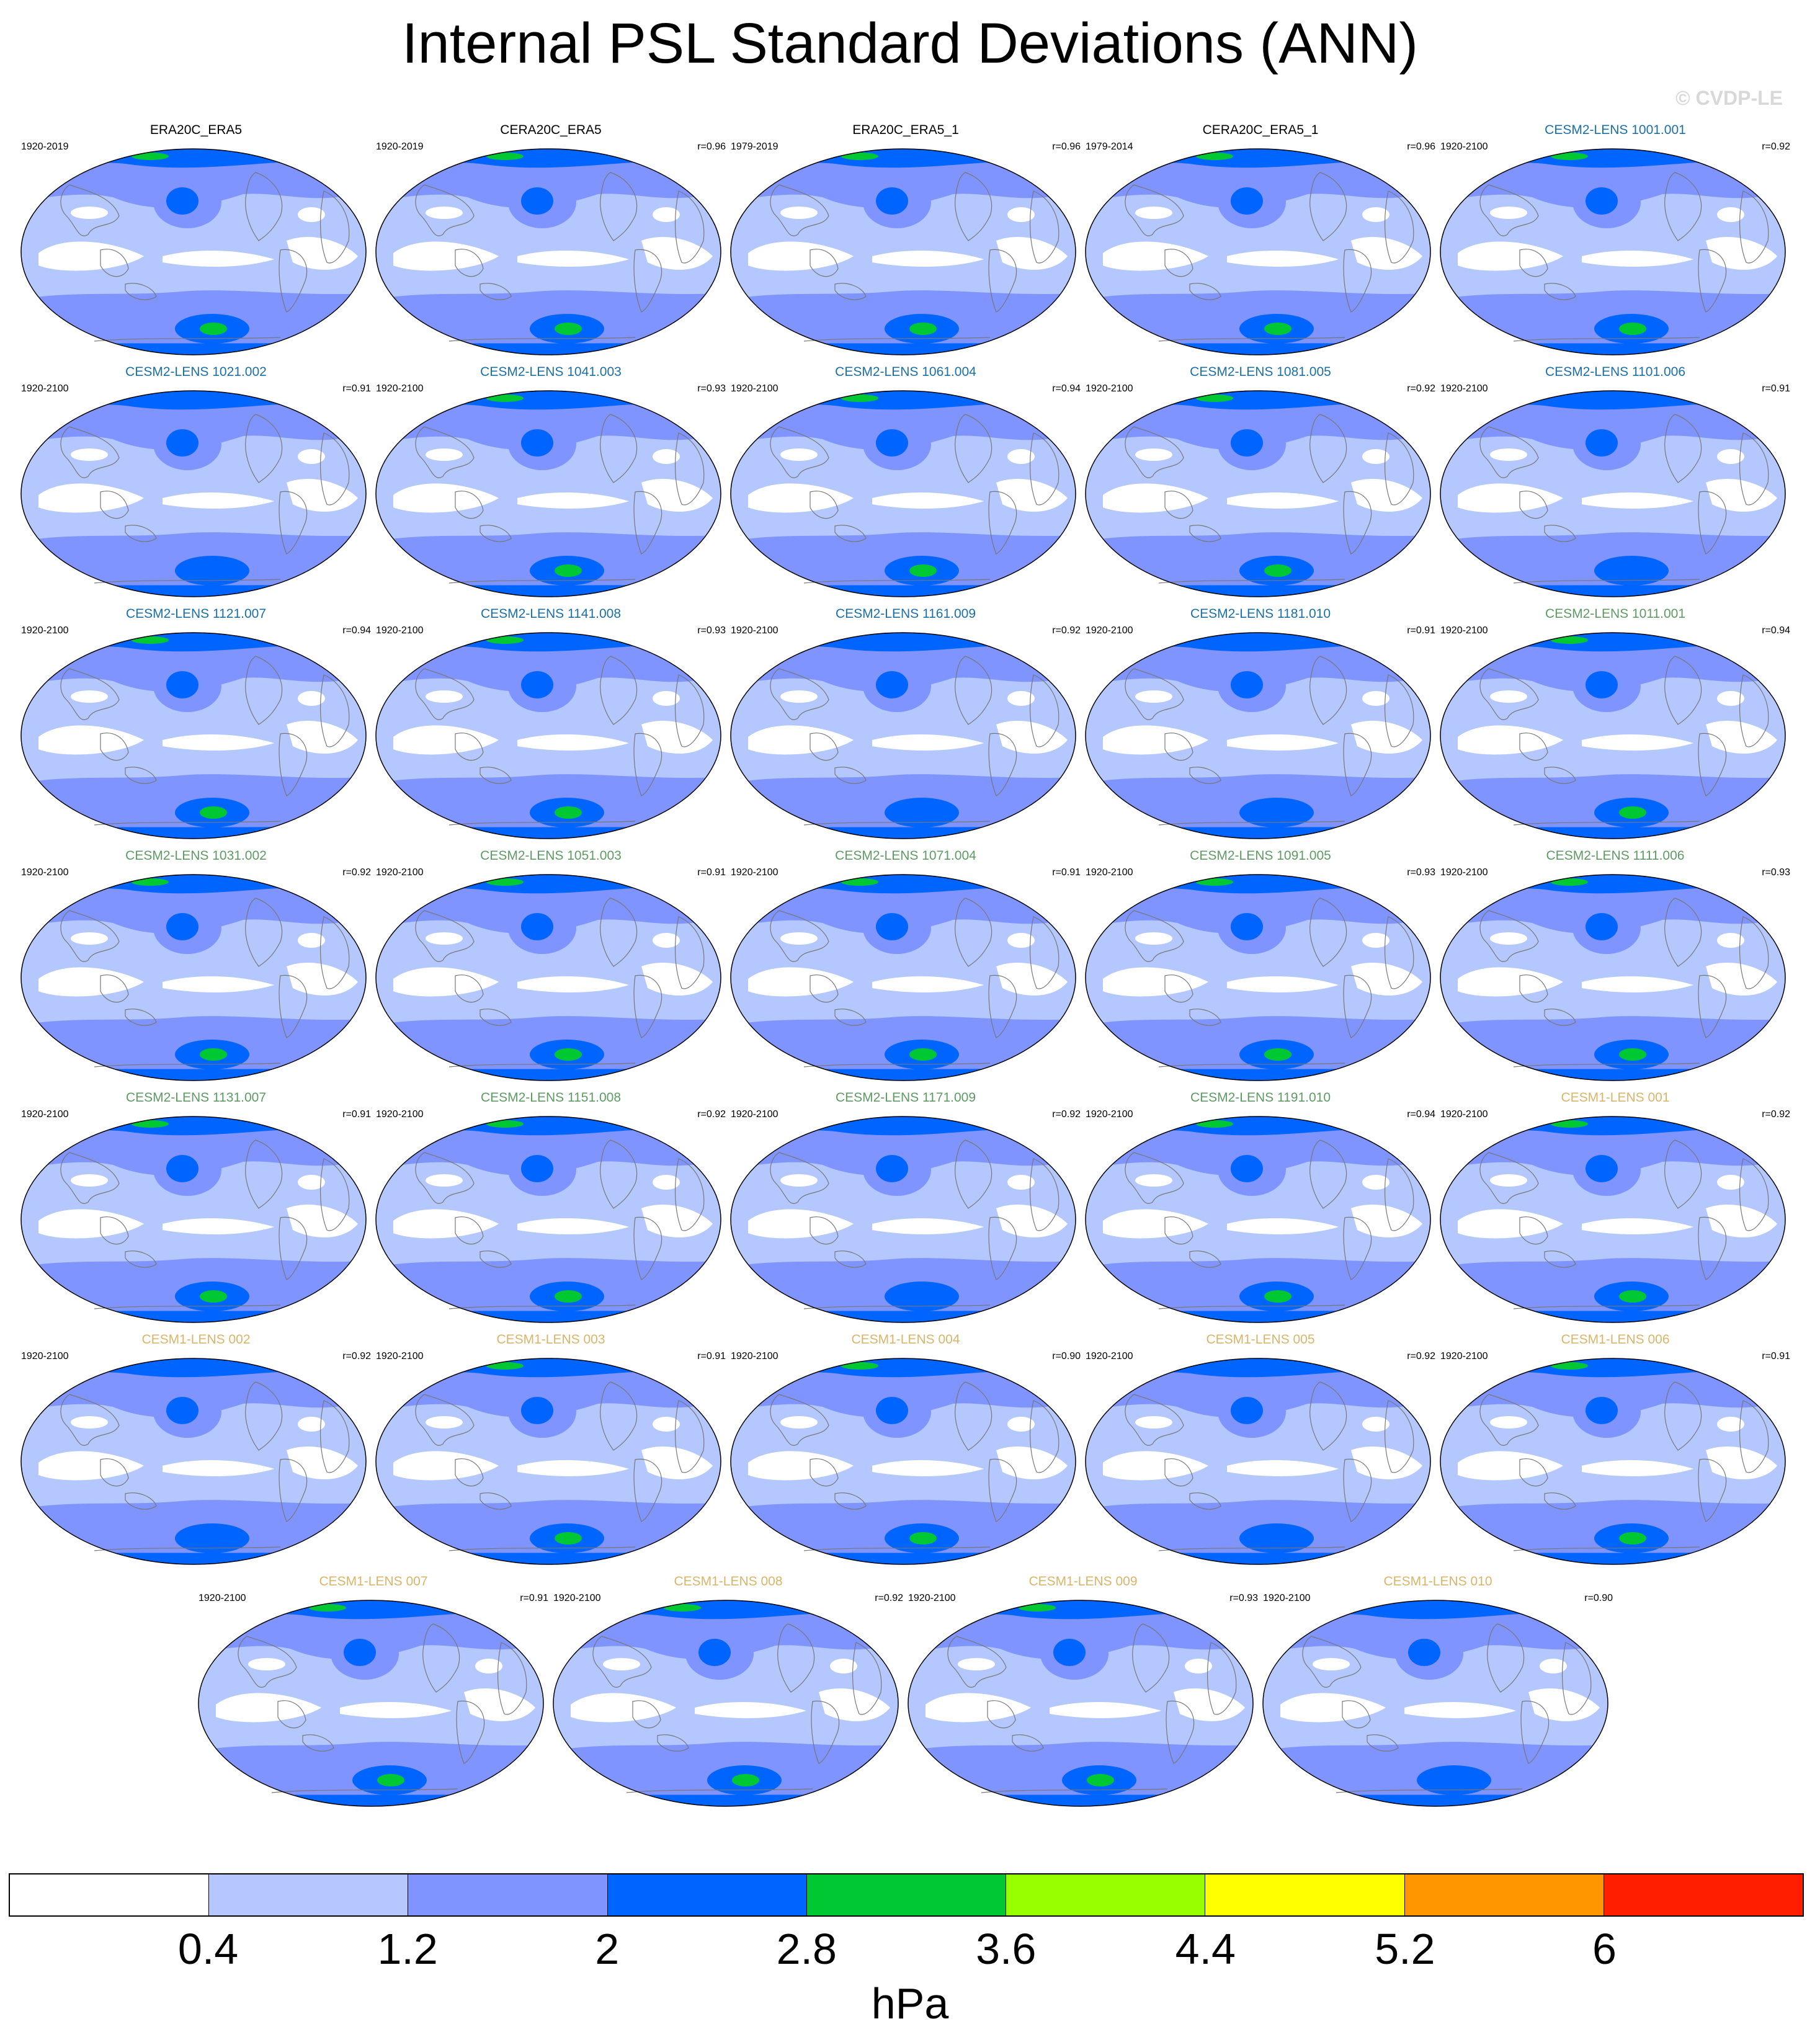 Image resolution: width=1820 pixels, height=2037 pixels. I want to click on panel-correlation: r=0.96, so click(711, 146).